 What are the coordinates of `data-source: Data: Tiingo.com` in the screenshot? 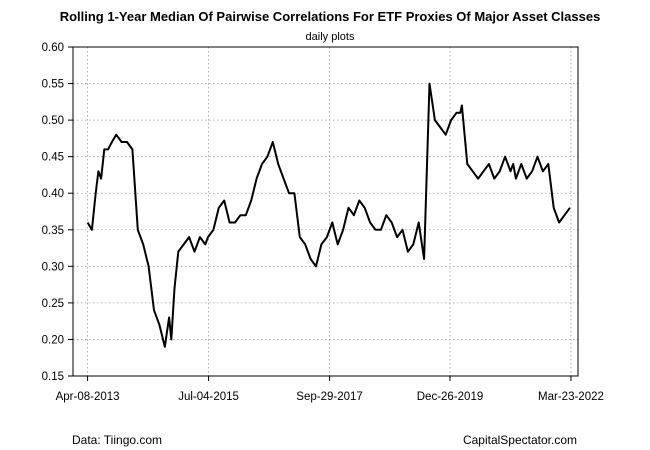 It's located at (117, 440).